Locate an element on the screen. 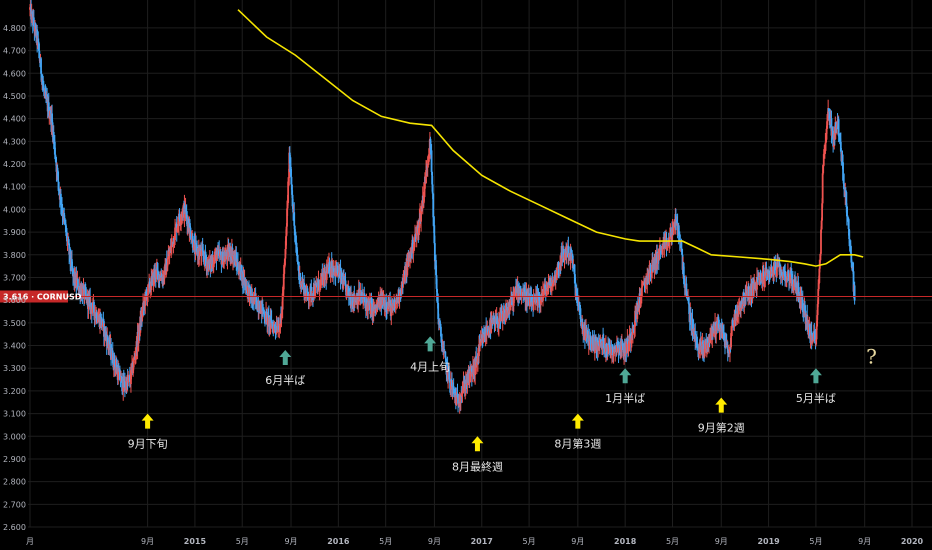  x-tick-label: 5月 is located at coordinates (815, 541).